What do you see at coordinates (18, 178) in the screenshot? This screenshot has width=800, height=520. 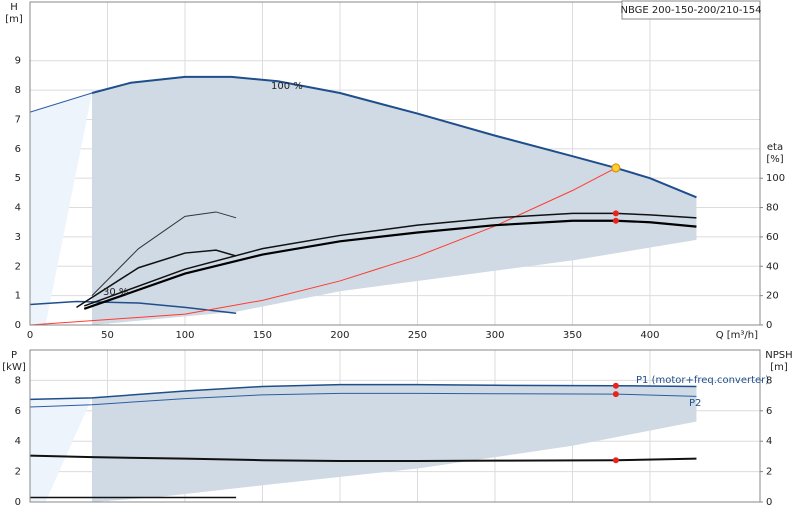 I see `y-tick-label: 5` at bounding box center [18, 178].